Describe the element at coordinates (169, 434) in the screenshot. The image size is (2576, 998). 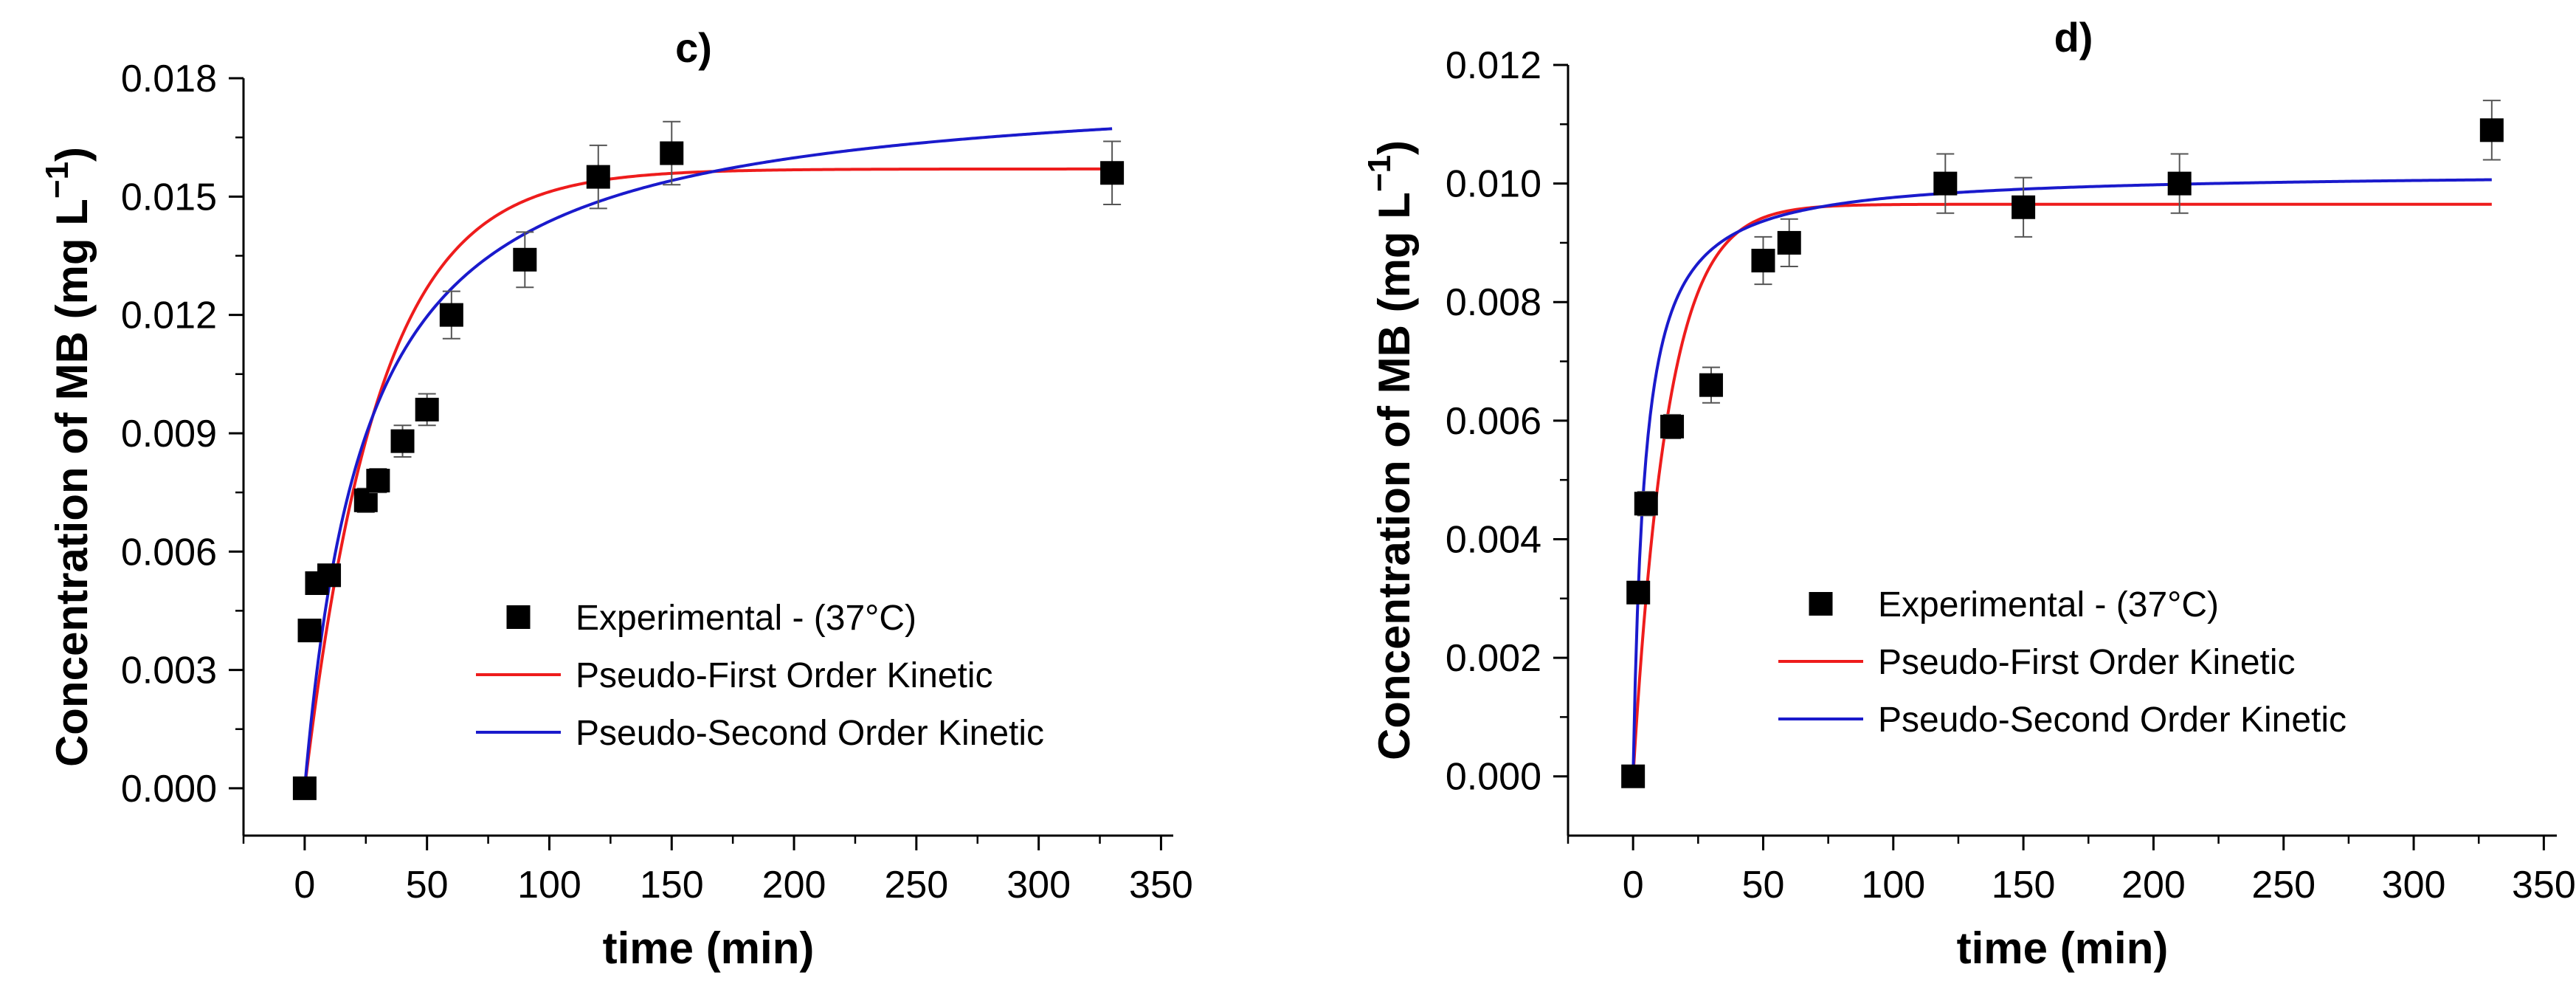
I see `y-tick-label: 0.009` at that location.